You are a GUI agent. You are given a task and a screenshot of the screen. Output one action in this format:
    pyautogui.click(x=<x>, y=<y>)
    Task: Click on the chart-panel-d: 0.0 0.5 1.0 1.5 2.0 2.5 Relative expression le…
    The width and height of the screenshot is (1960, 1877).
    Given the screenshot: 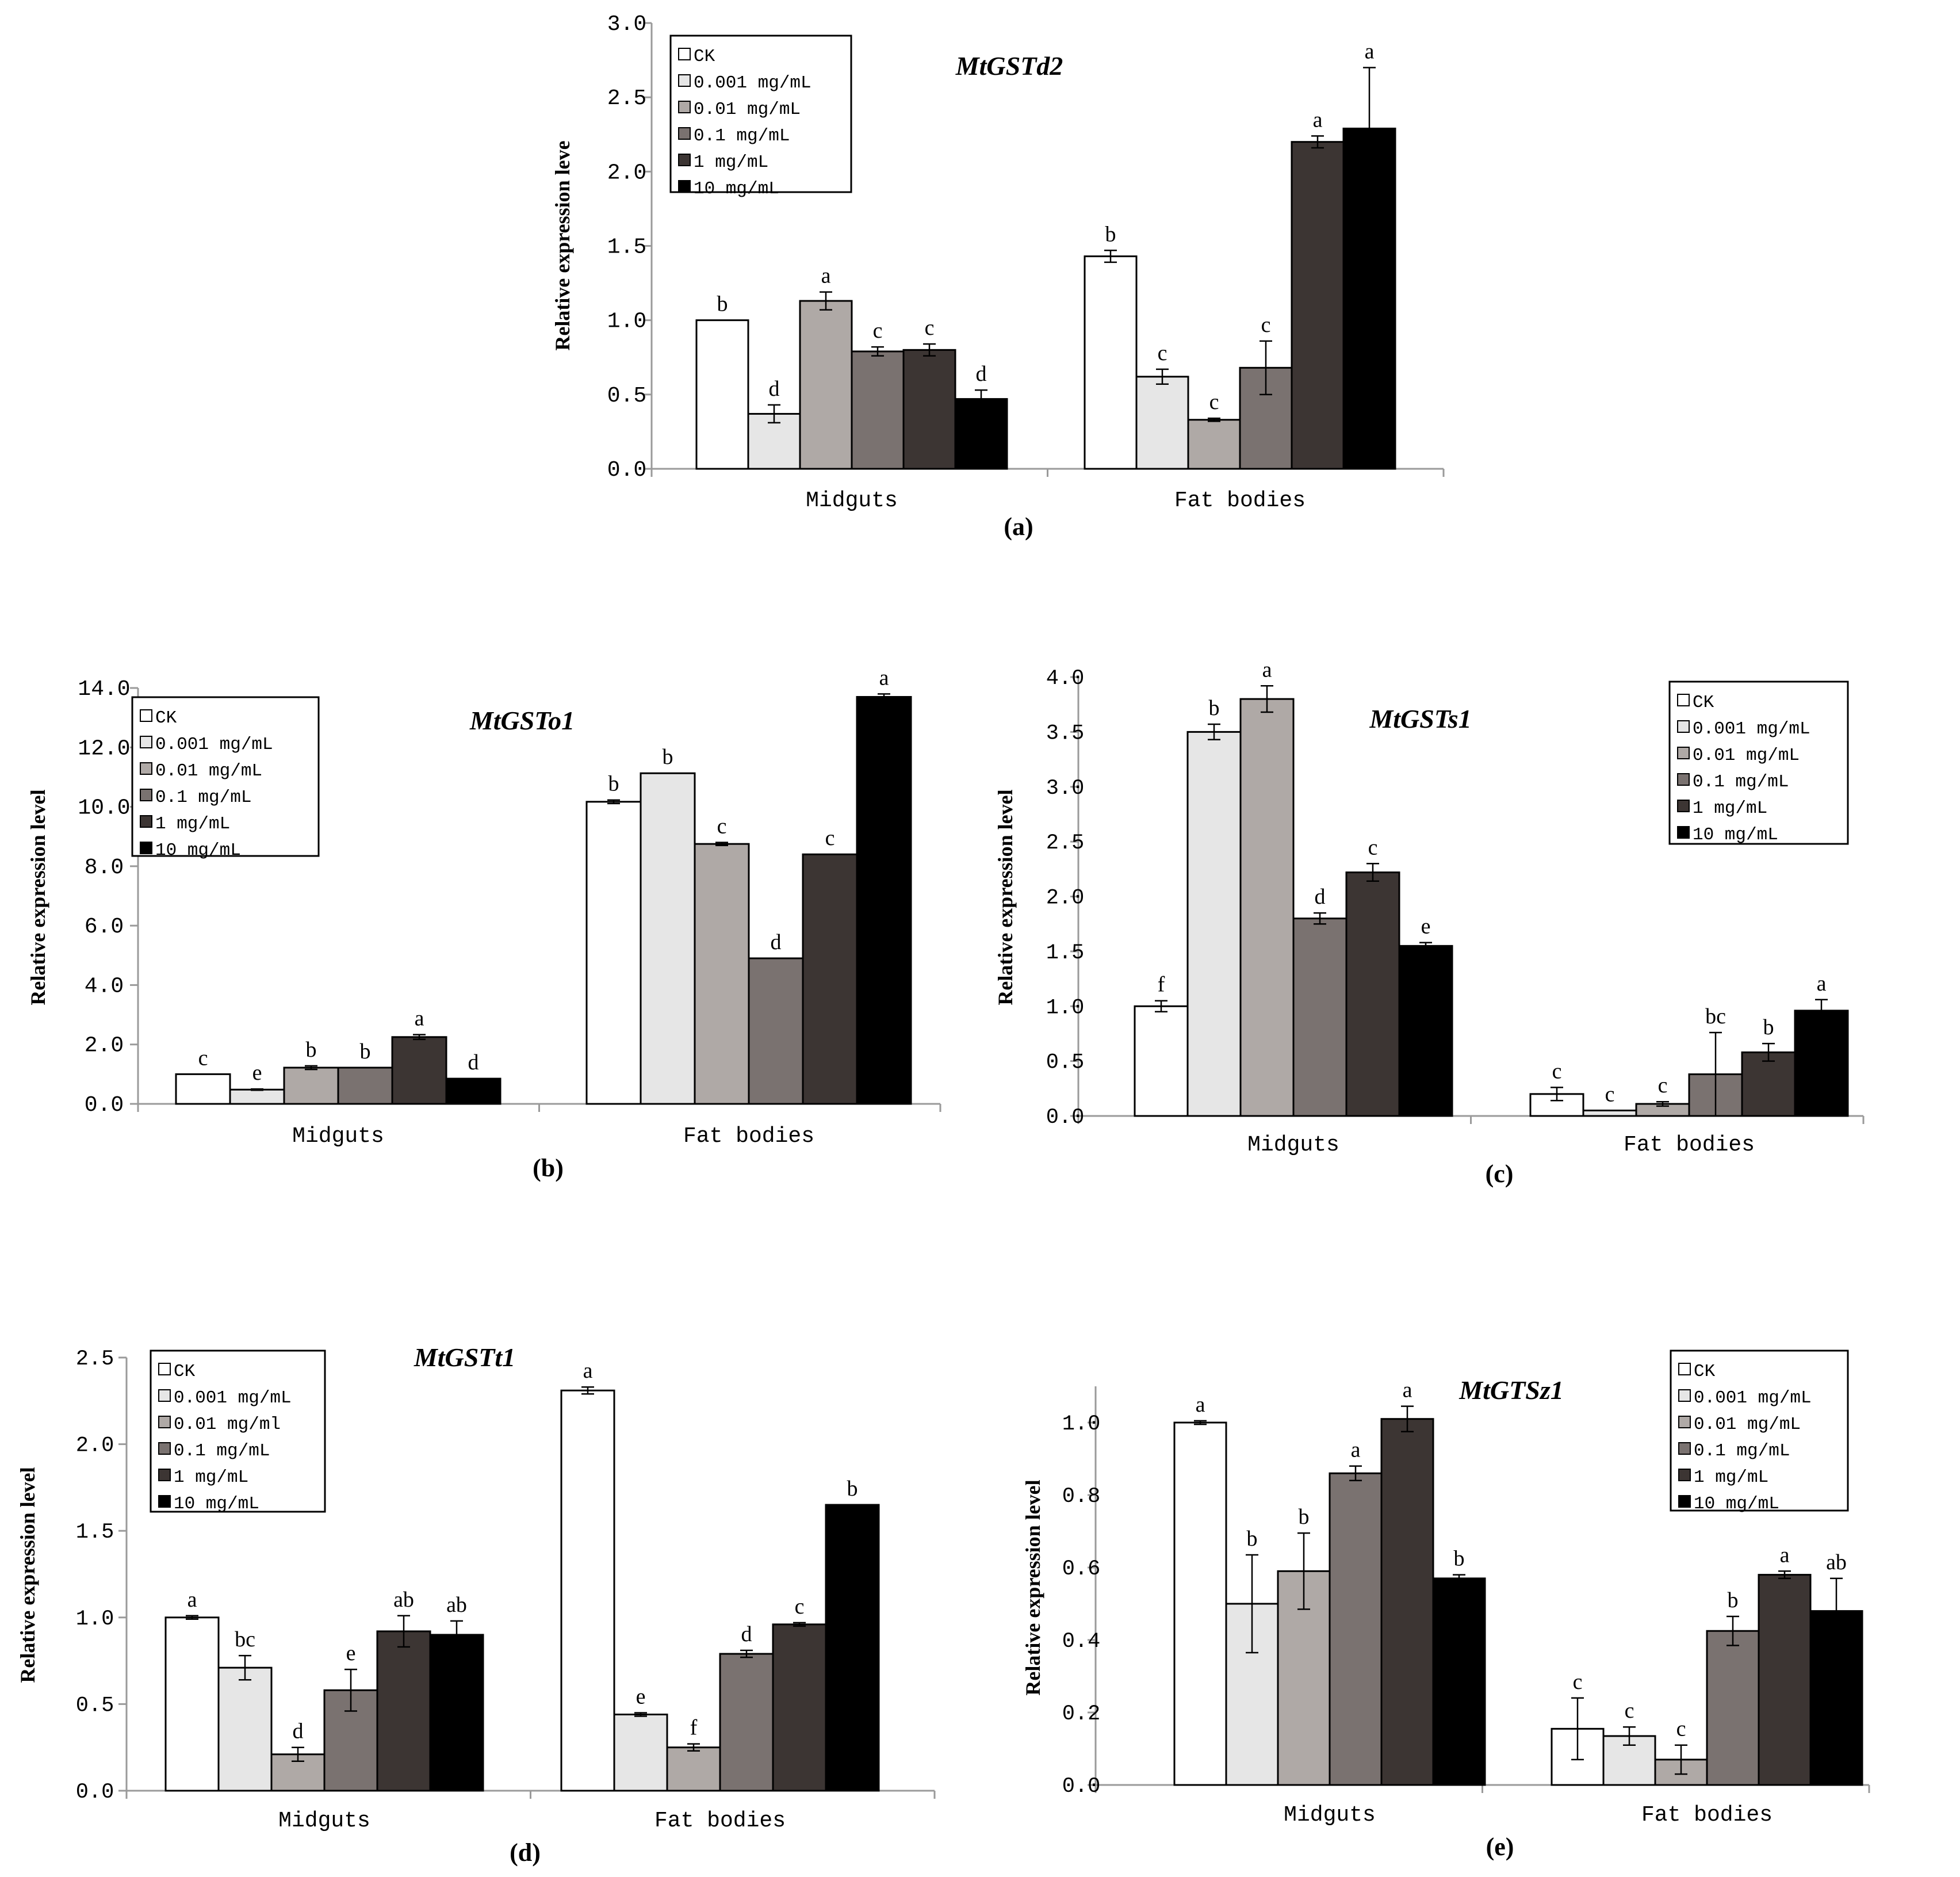 What is the action you would take?
    pyautogui.click(x=476, y=1605)
    